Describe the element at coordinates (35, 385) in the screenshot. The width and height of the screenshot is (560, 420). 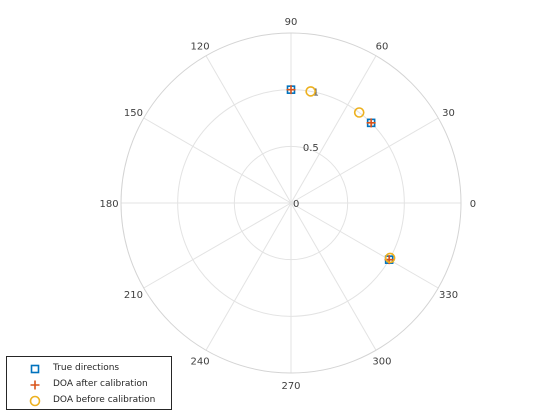
I see `legend-plus-marker-icon` at that location.